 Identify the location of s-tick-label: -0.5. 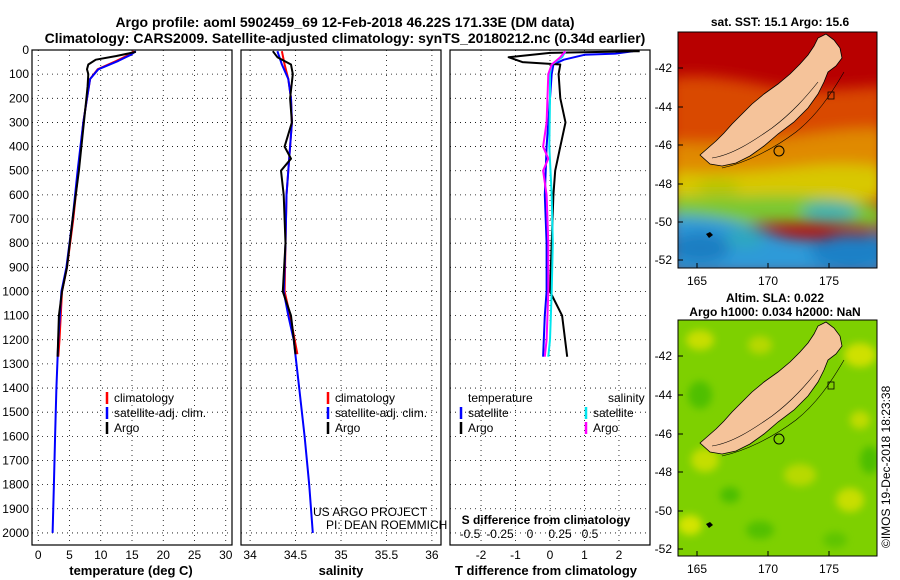
(470, 534).